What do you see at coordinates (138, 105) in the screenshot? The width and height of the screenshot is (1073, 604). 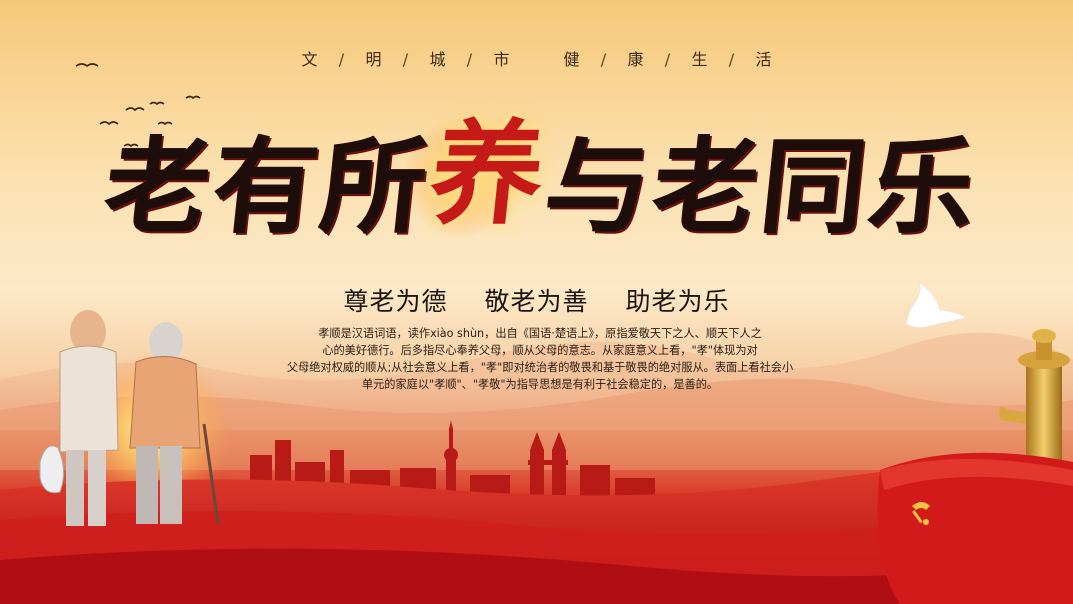 I see `birds-icon` at bounding box center [138, 105].